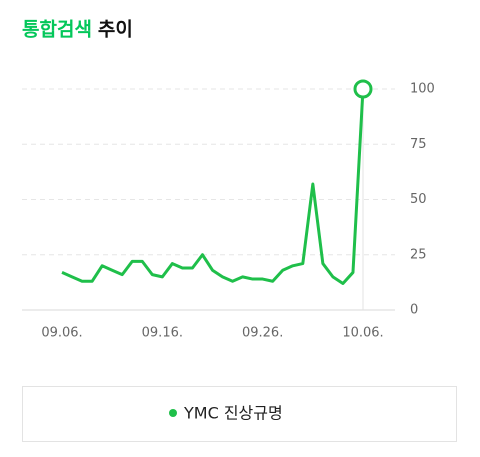  Describe the element at coordinates (418, 144) in the screenshot. I see `y-tick-label: 75` at that location.